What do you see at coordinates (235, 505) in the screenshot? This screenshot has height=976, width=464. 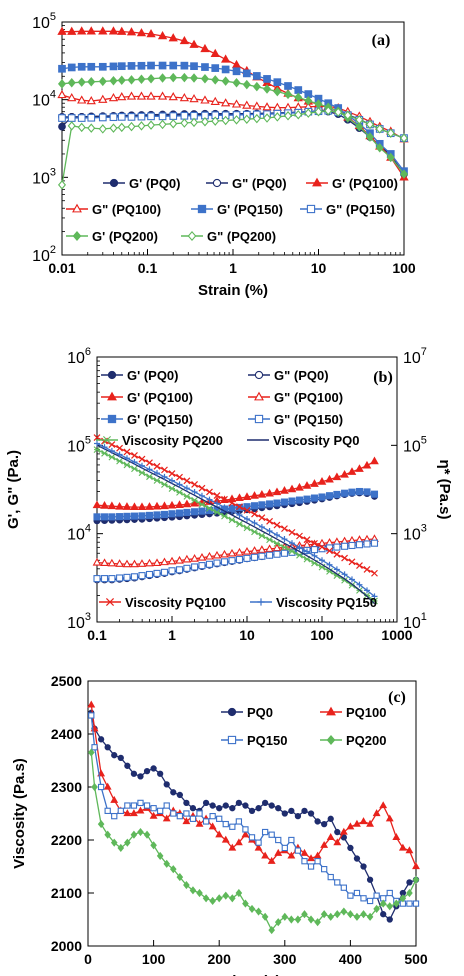 I see `series-viscosity-pq100` at bounding box center [235, 505].